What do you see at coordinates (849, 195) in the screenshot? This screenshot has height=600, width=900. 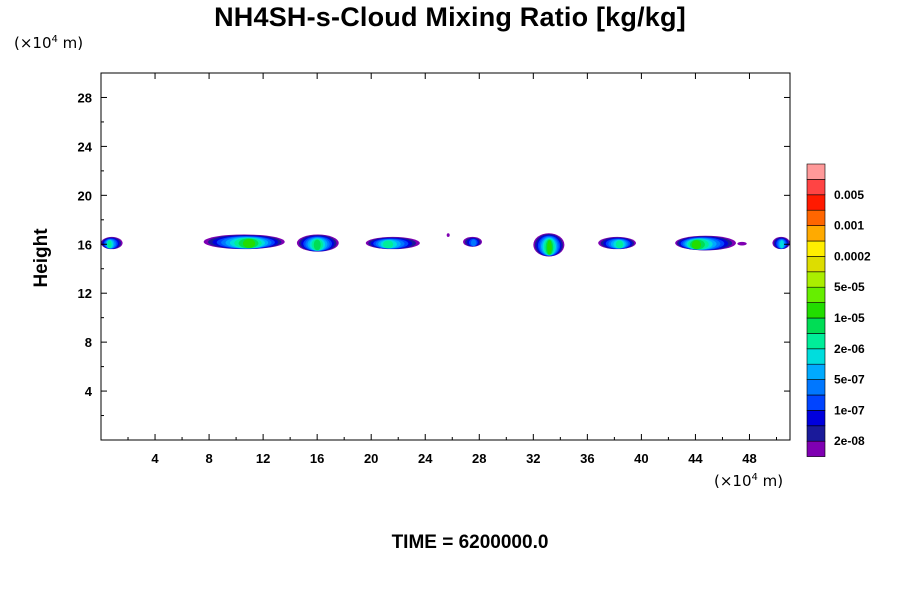 I see `colorbar-label: 0.005` at bounding box center [849, 195].